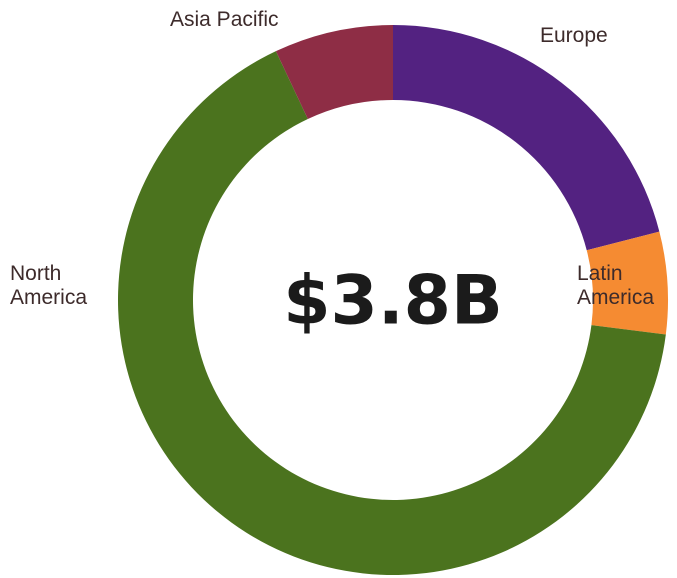  I want to click on slice-label: Asia Pacific, so click(224, 19).